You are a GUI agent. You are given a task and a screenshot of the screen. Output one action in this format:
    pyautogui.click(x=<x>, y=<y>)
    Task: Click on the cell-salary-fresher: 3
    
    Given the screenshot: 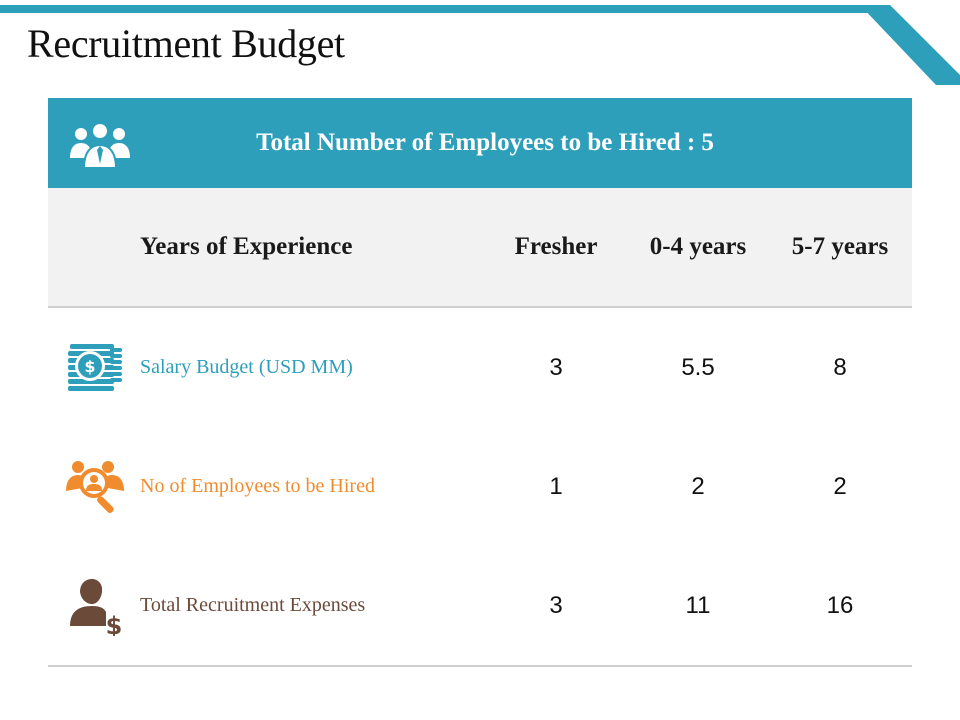 What is the action you would take?
    pyautogui.click(x=556, y=367)
    